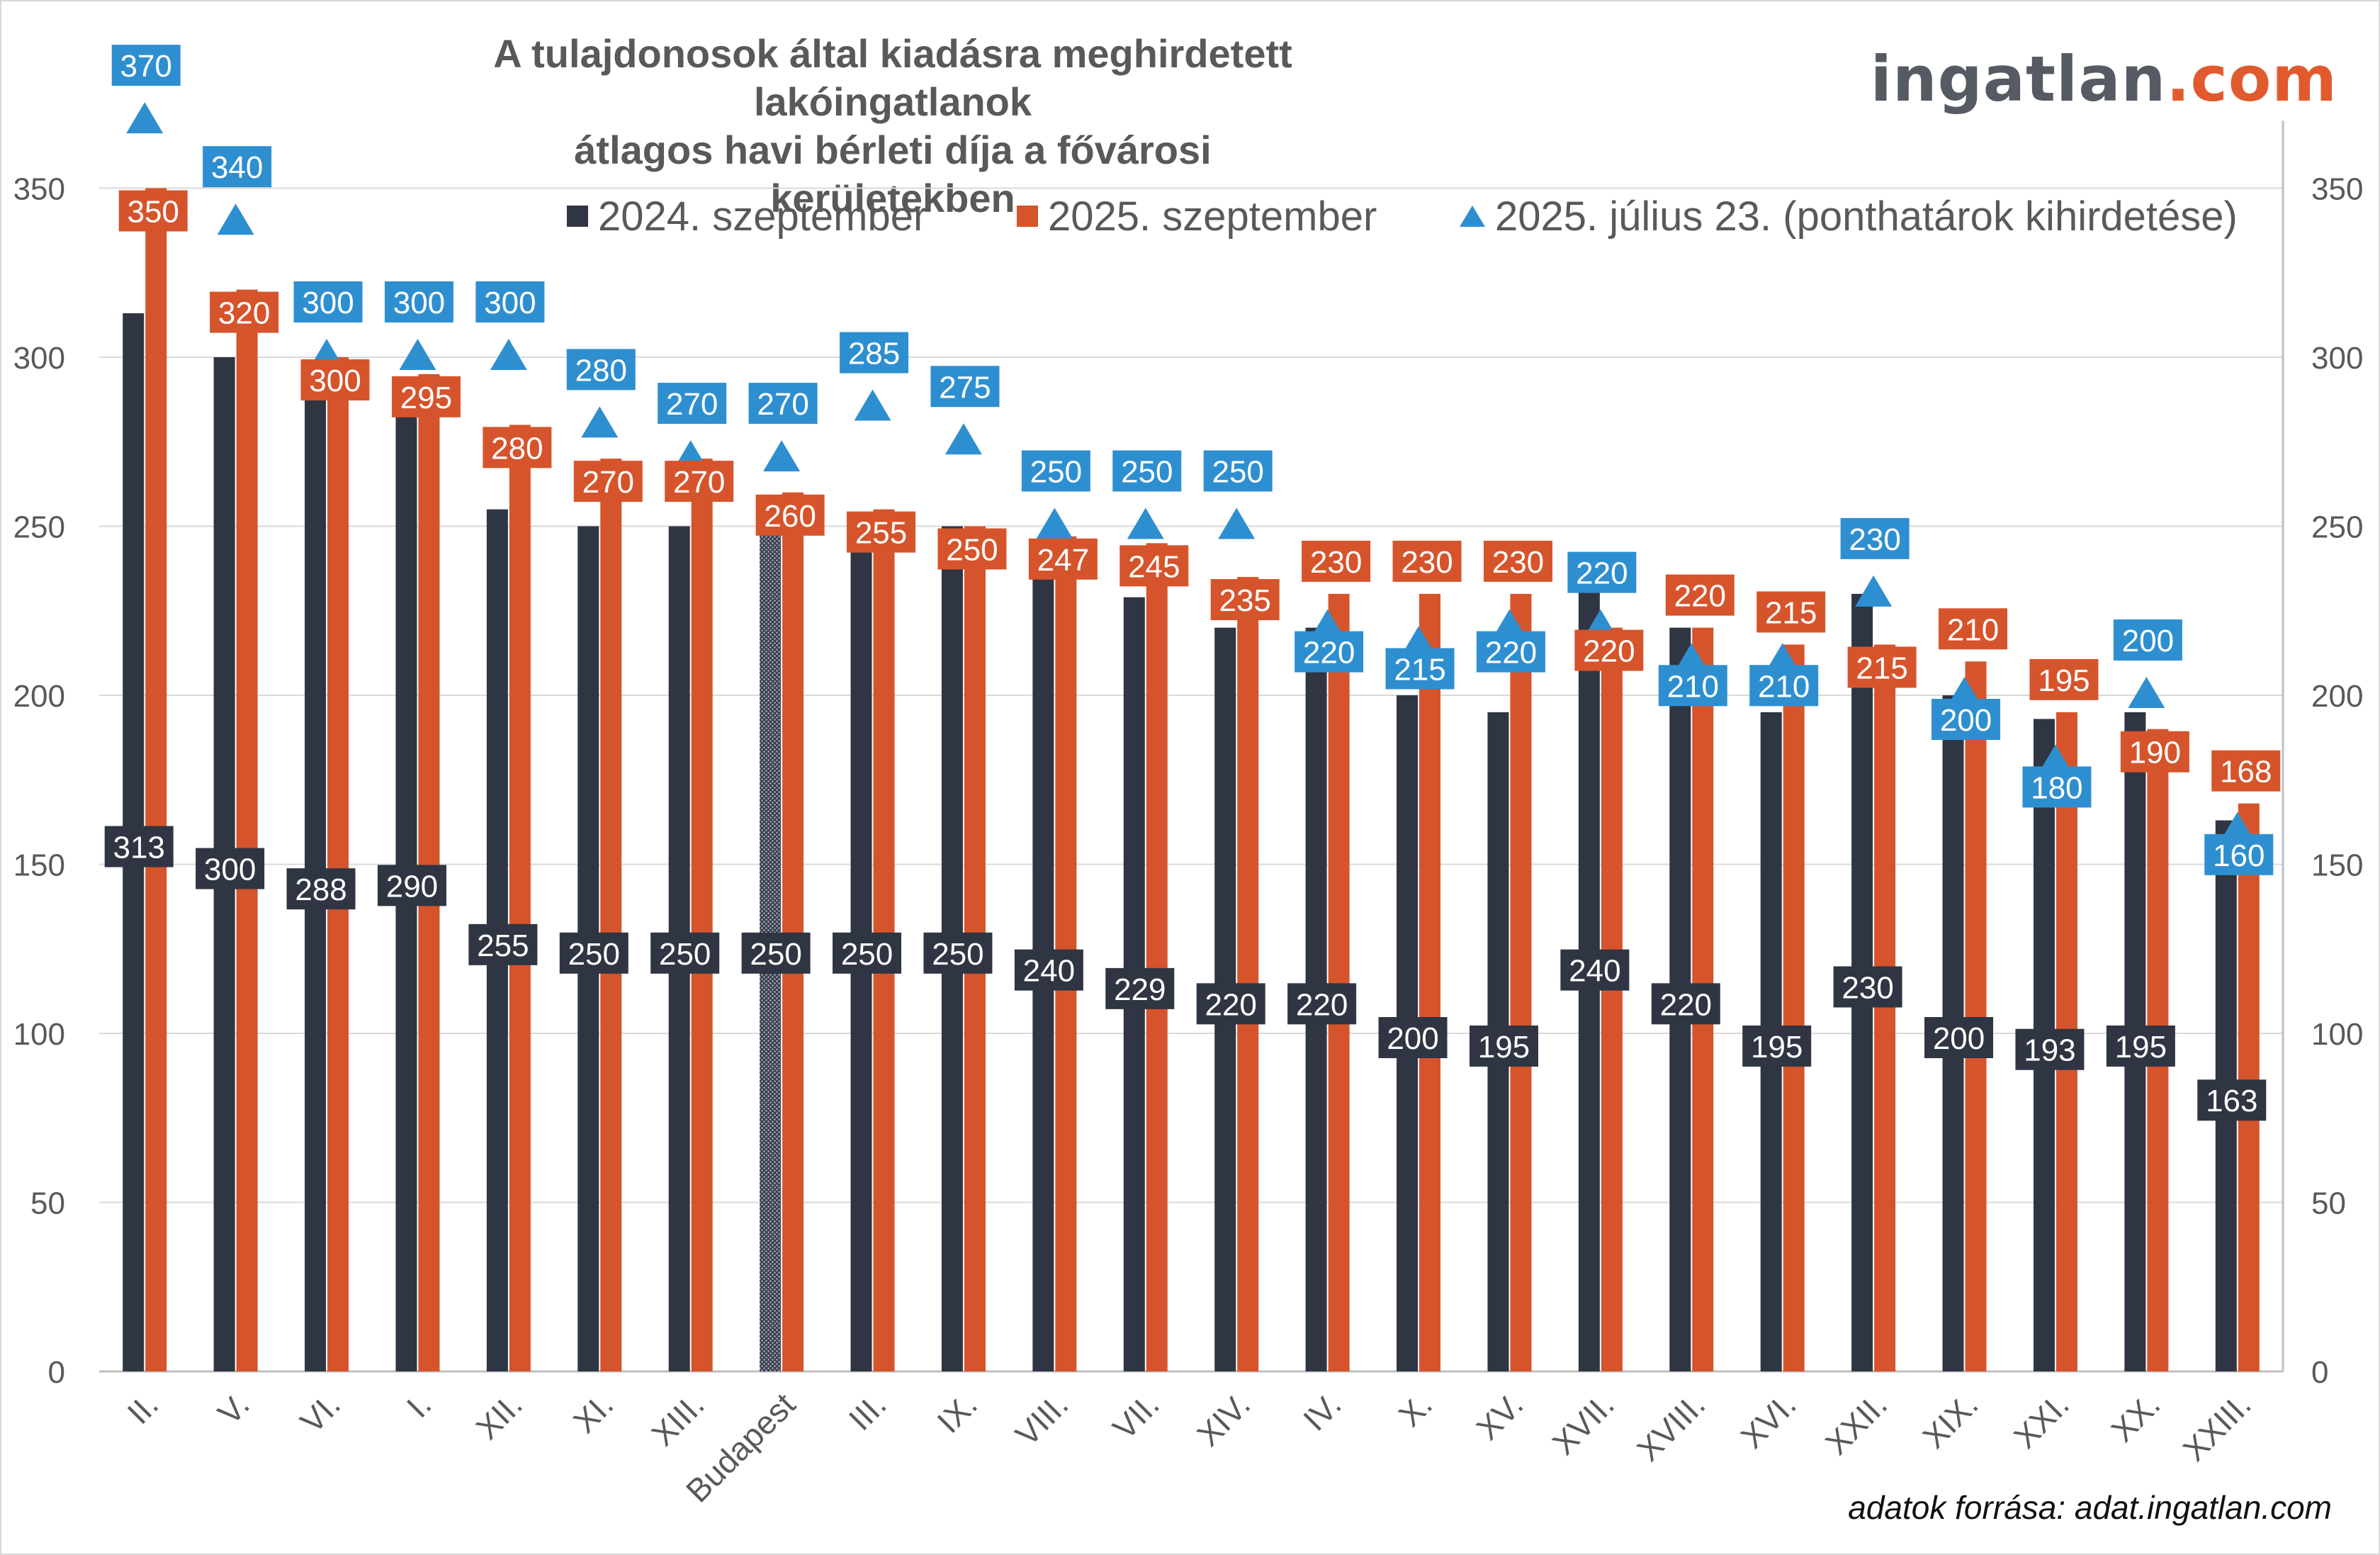 The width and height of the screenshot is (2380, 1555). I want to click on y-tick-label-right-350: 350, so click(2337, 189).